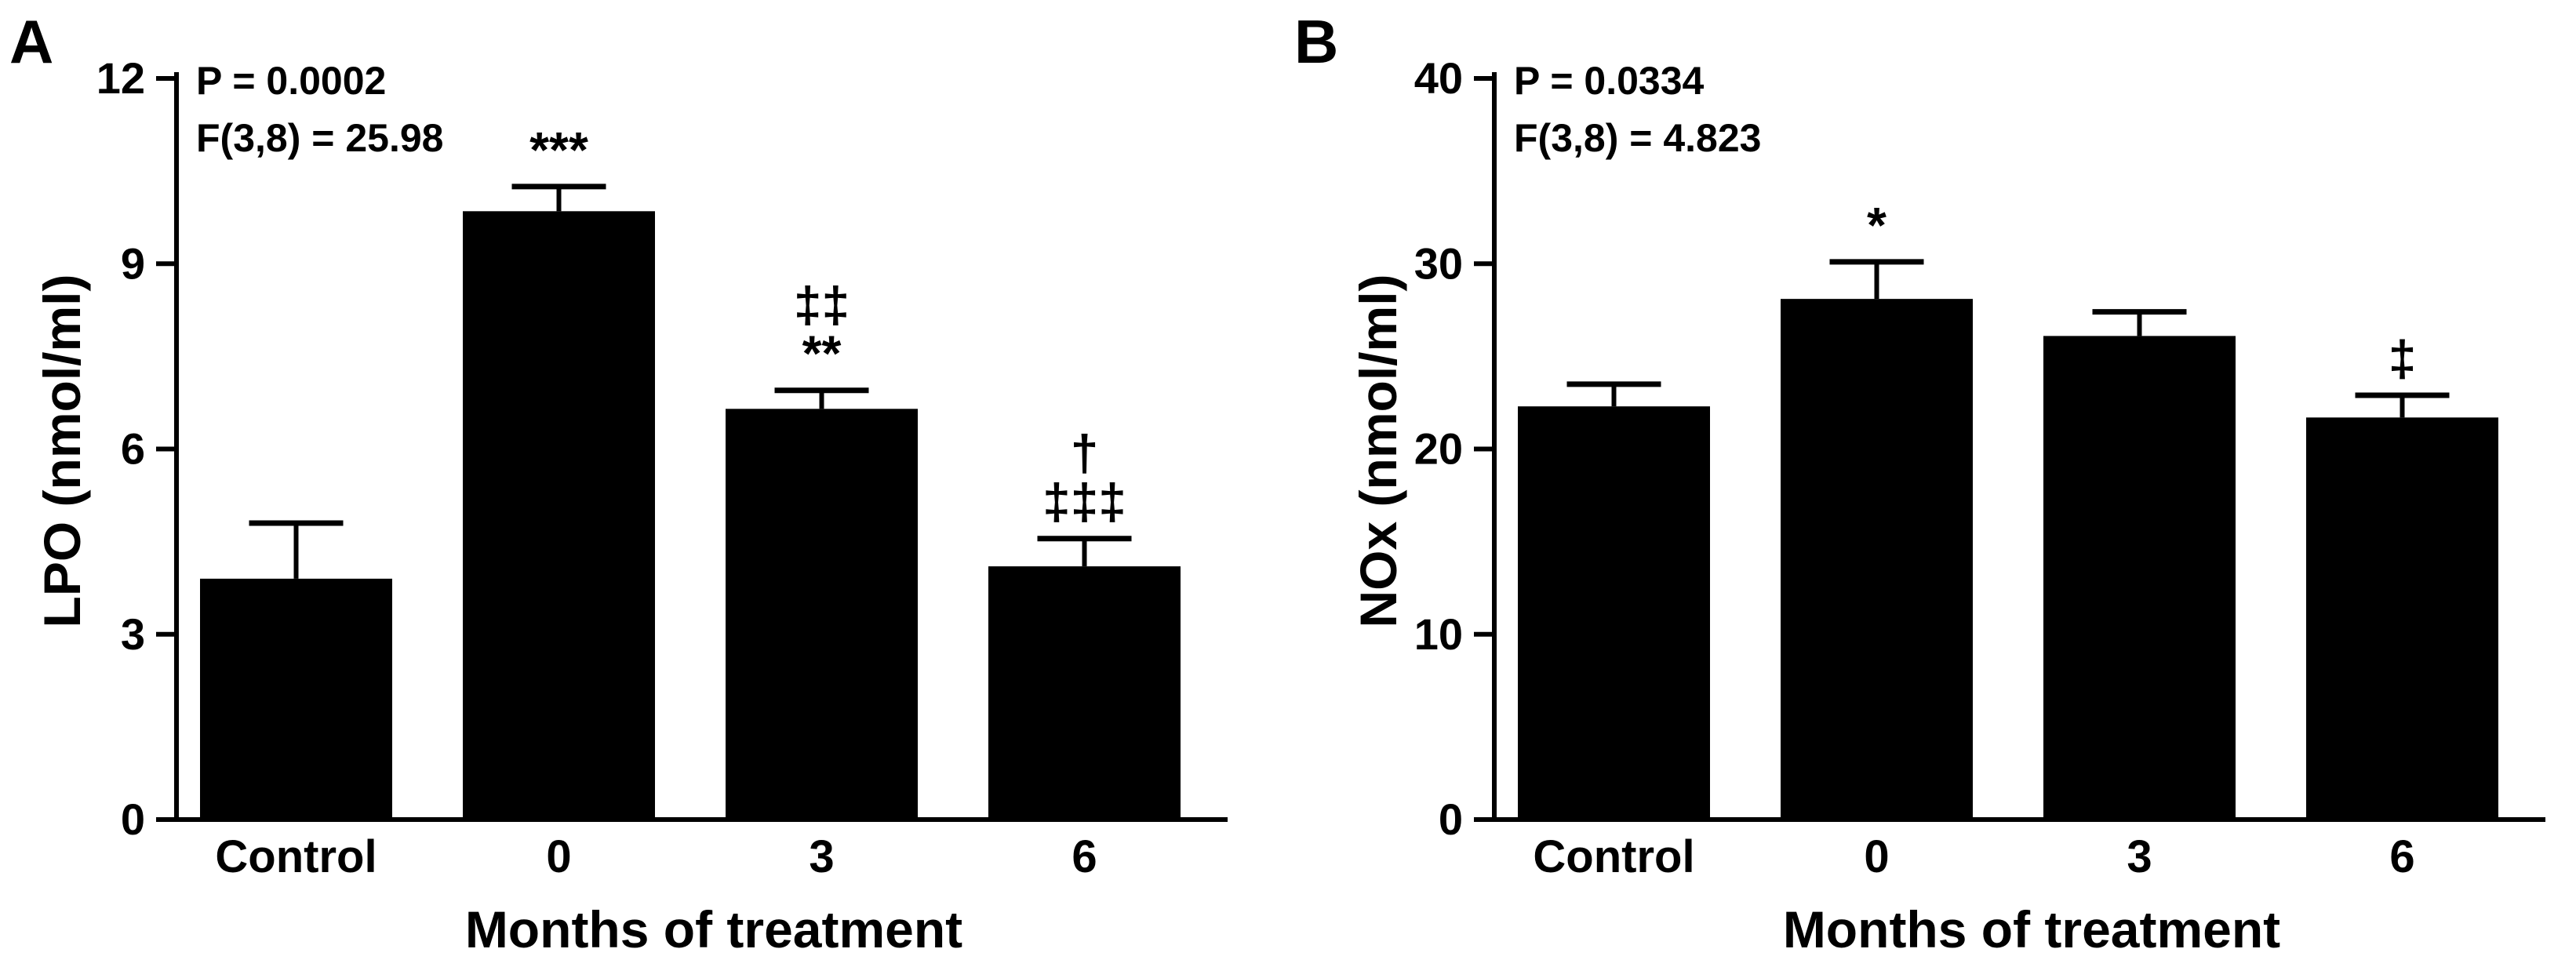 The height and width of the screenshot is (967, 2576). I want to click on panel-b-significance-label: ‡, so click(2403, 358).